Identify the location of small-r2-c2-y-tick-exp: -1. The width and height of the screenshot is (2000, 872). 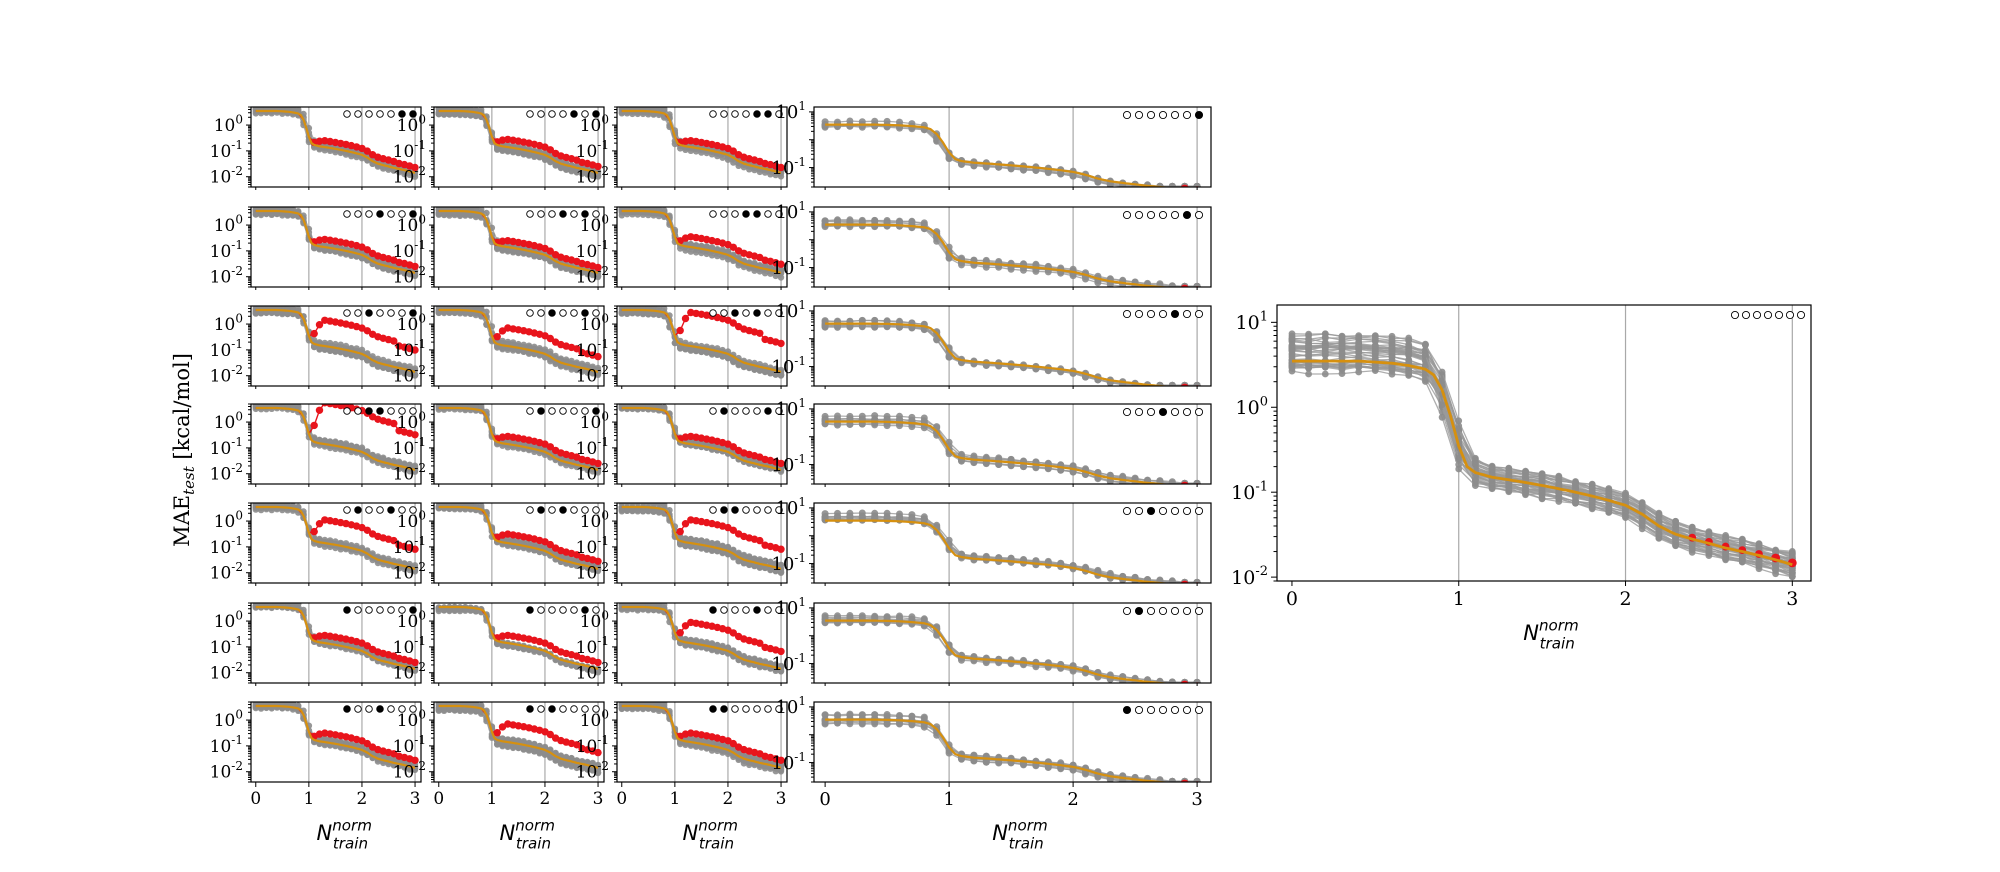
(603, 344).